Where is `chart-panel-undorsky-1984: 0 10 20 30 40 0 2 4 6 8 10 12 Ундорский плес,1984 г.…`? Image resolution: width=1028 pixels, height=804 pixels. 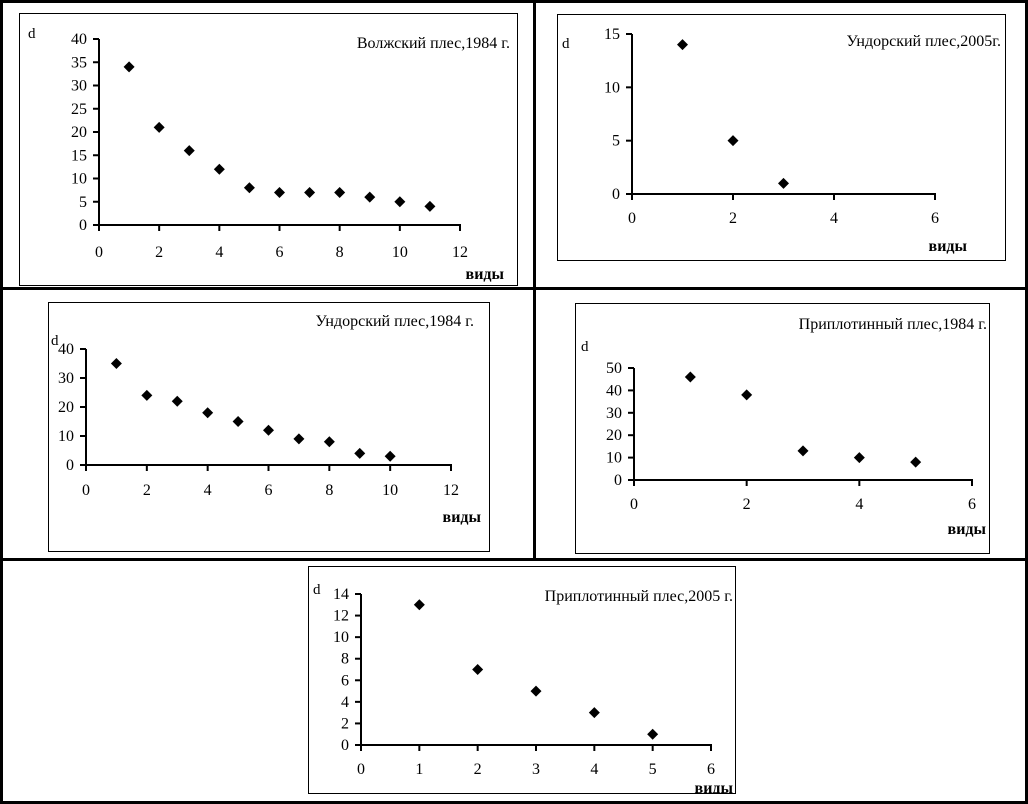
chart-panel-undorsky-1984: 0 10 20 30 40 0 2 4 6 8 10 12 Ундорский плес,1984 г.… is located at coordinates (269, 427).